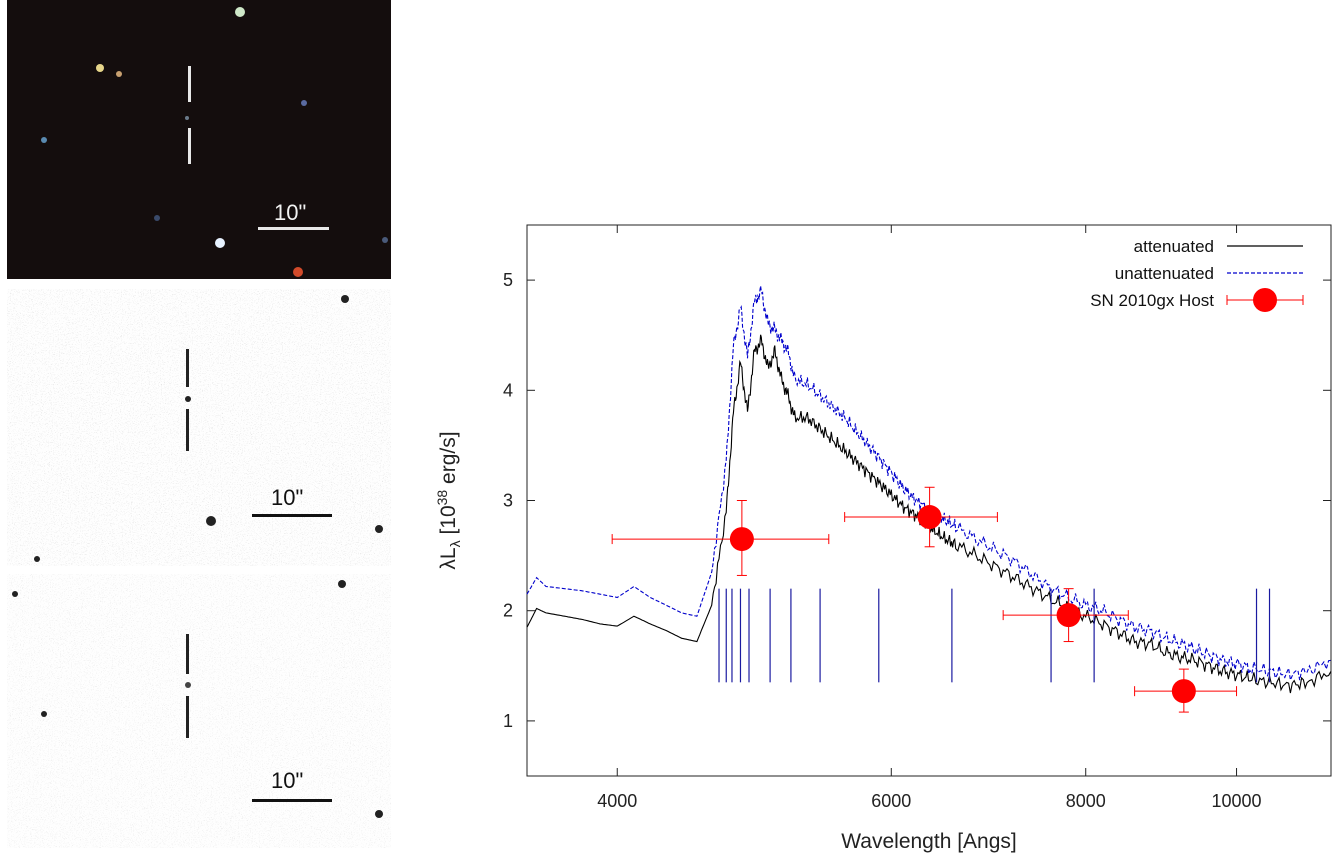 The width and height of the screenshot is (1339, 863). What do you see at coordinates (508, 501) in the screenshot?
I see `y-tick-label: 3` at bounding box center [508, 501].